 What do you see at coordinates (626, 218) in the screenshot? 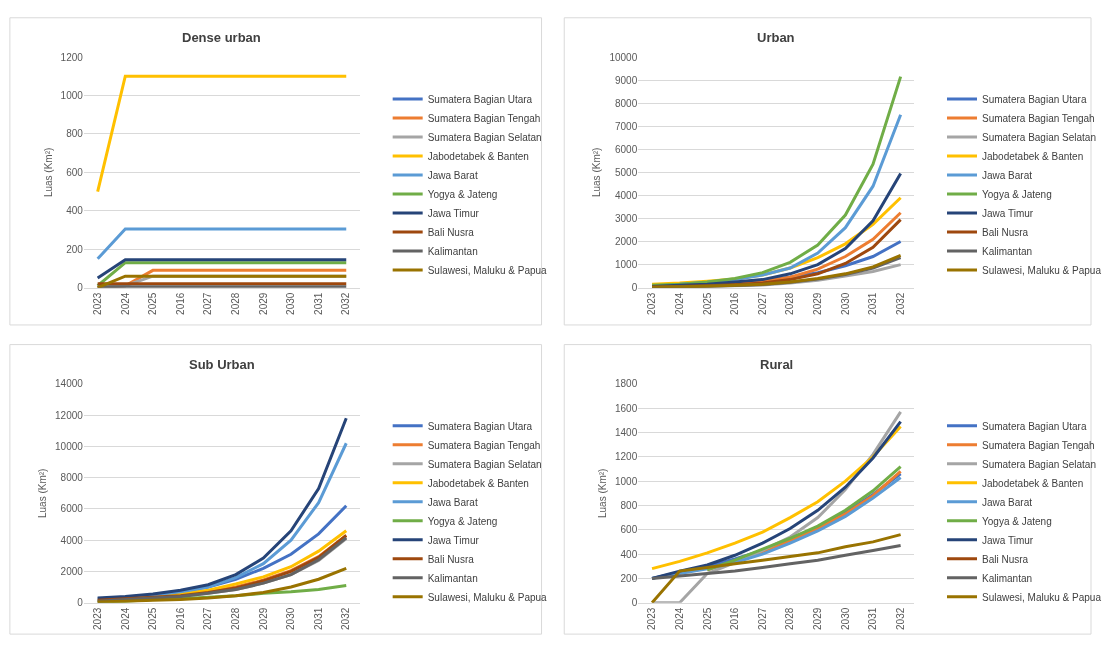
I see `y-tick-label: 3000` at bounding box center [626, 218].